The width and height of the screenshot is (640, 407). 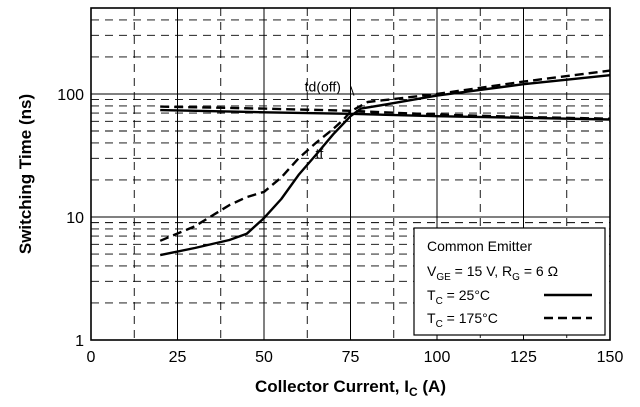 I want to click on annotation-leader, so click(x=352, y=91).